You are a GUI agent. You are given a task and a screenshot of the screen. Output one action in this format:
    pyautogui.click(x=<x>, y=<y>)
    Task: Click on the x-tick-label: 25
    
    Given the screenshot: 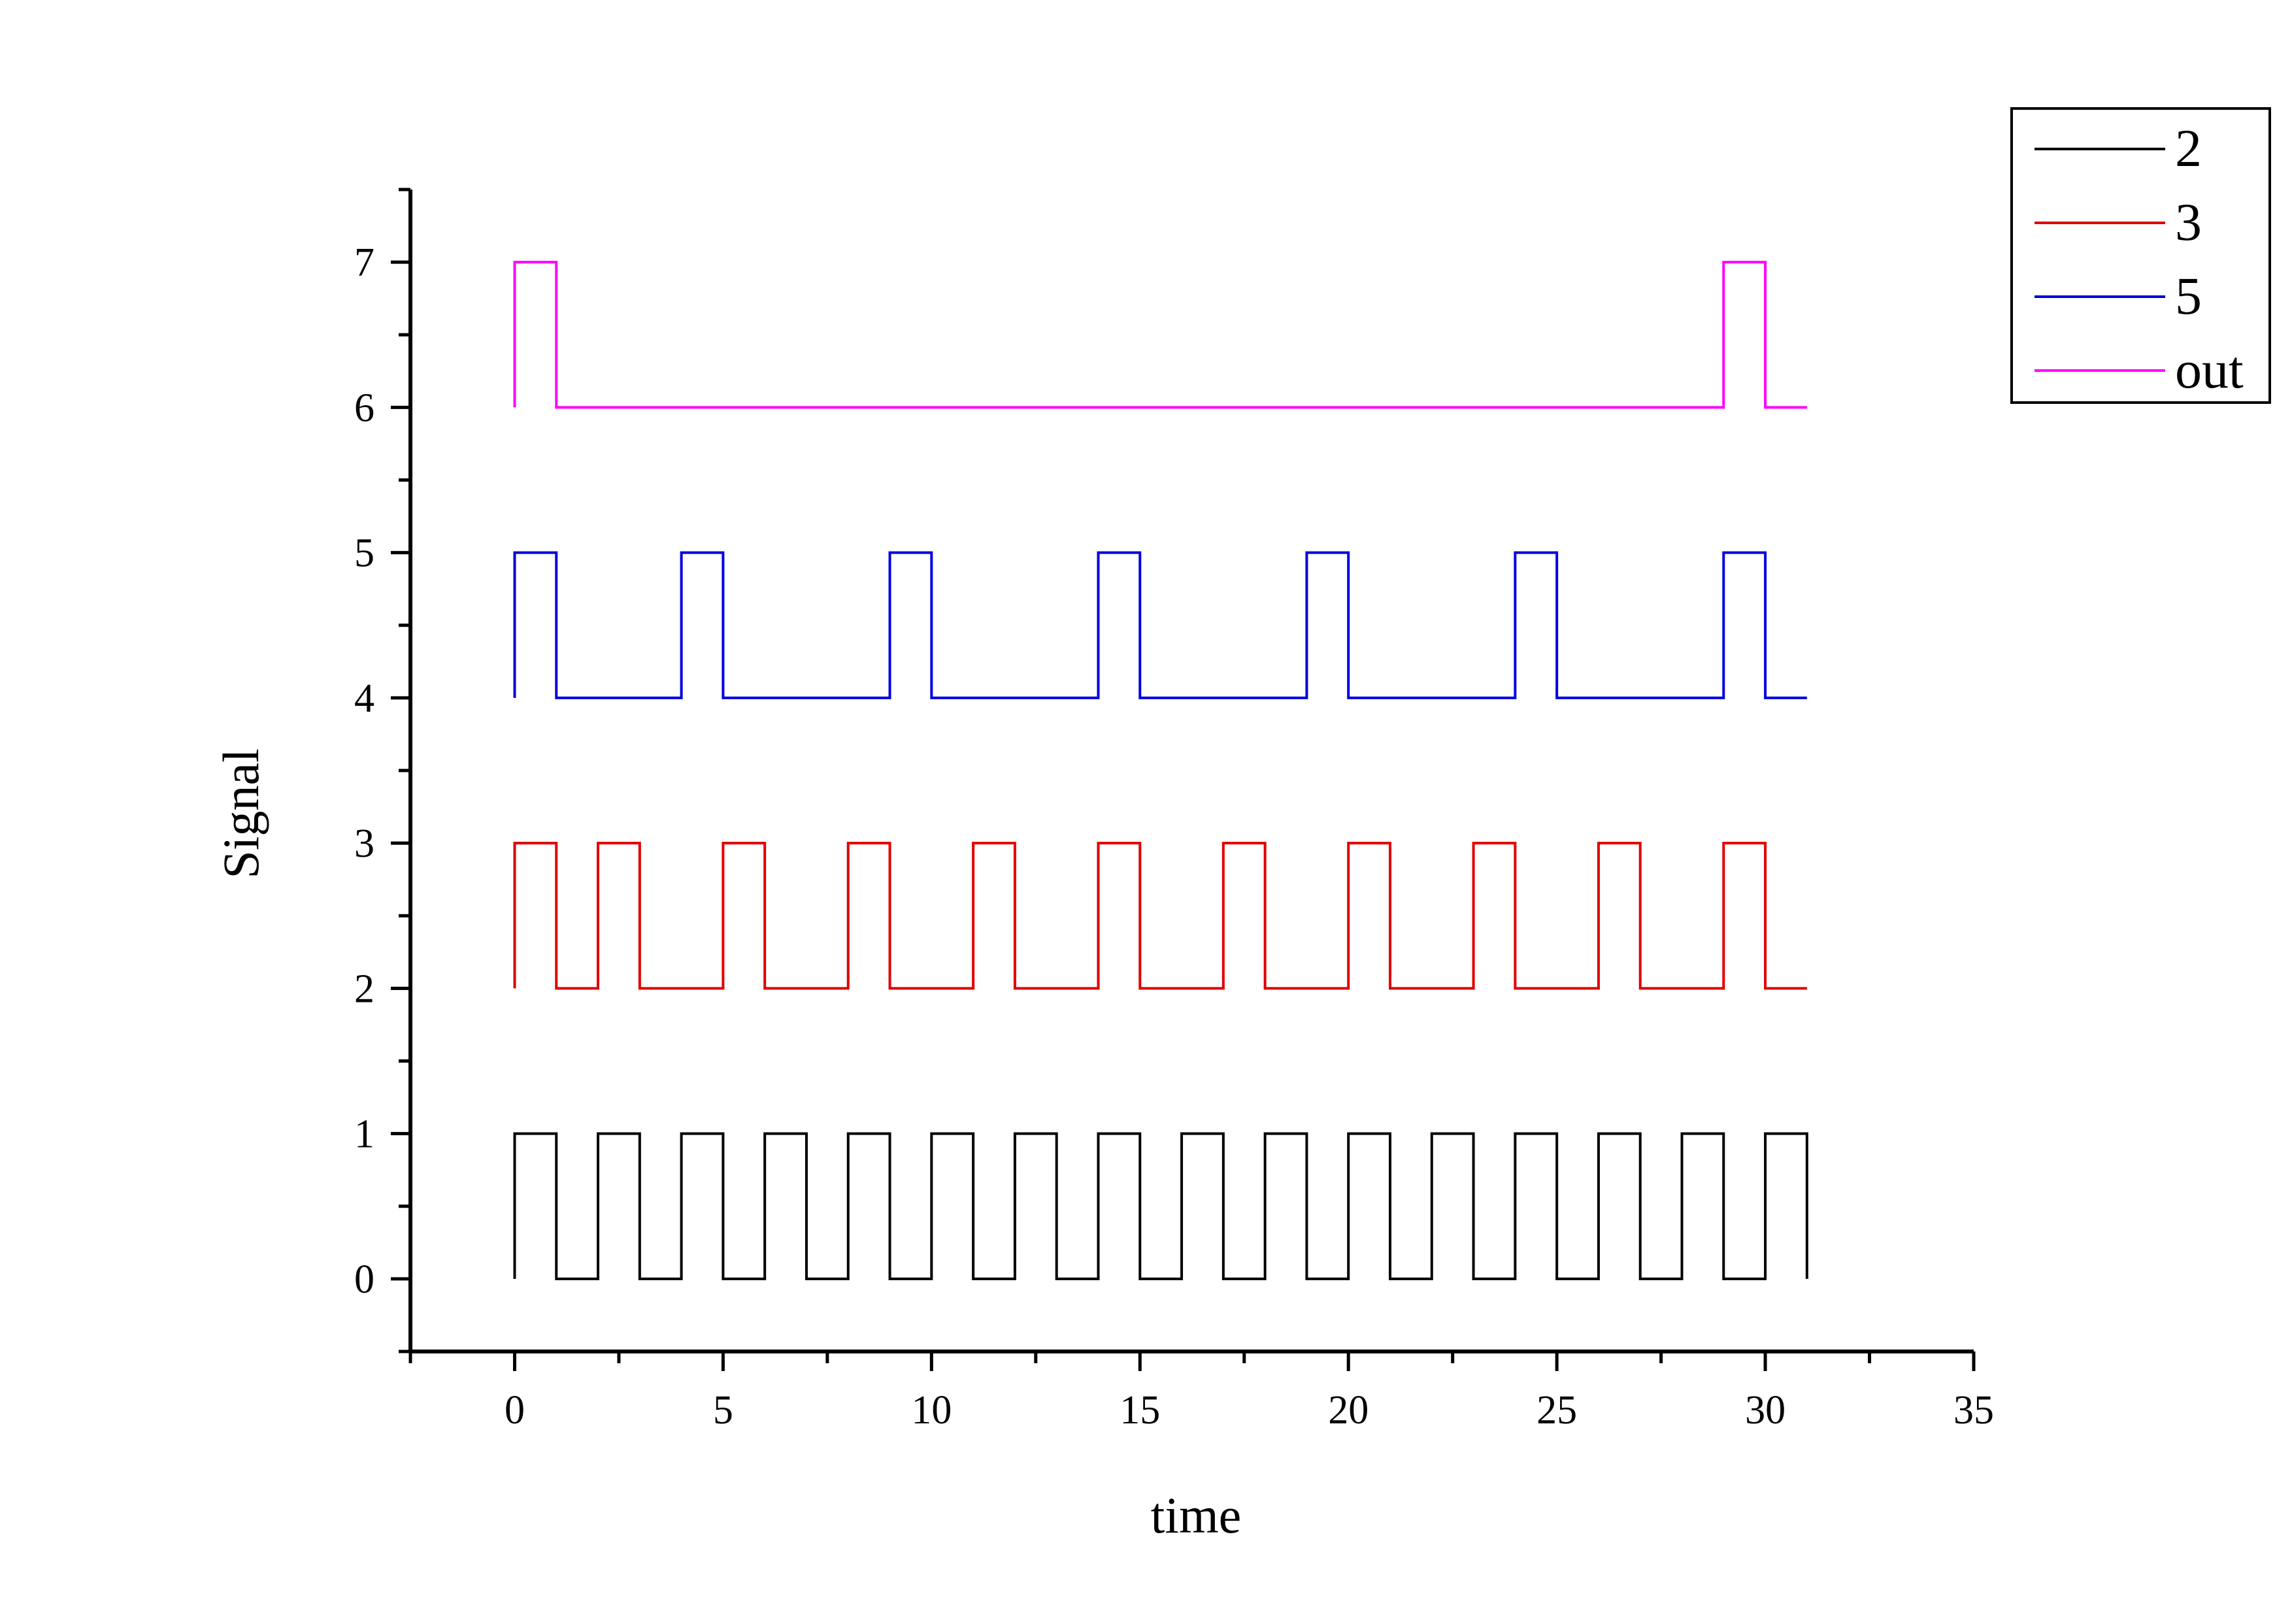 What is the action you would take?
    pyautogui.click(x=1557, y=1411)
    